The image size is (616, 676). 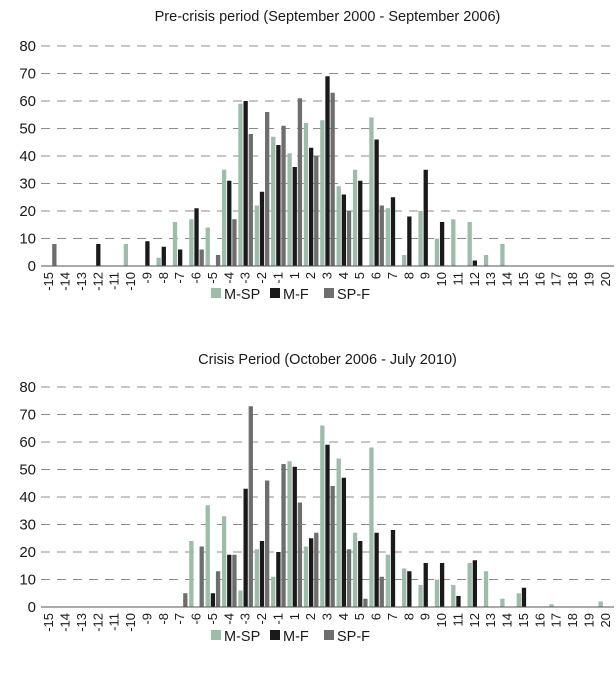 I want to click on x-tick-label: 20, so click(x=605, y=620).